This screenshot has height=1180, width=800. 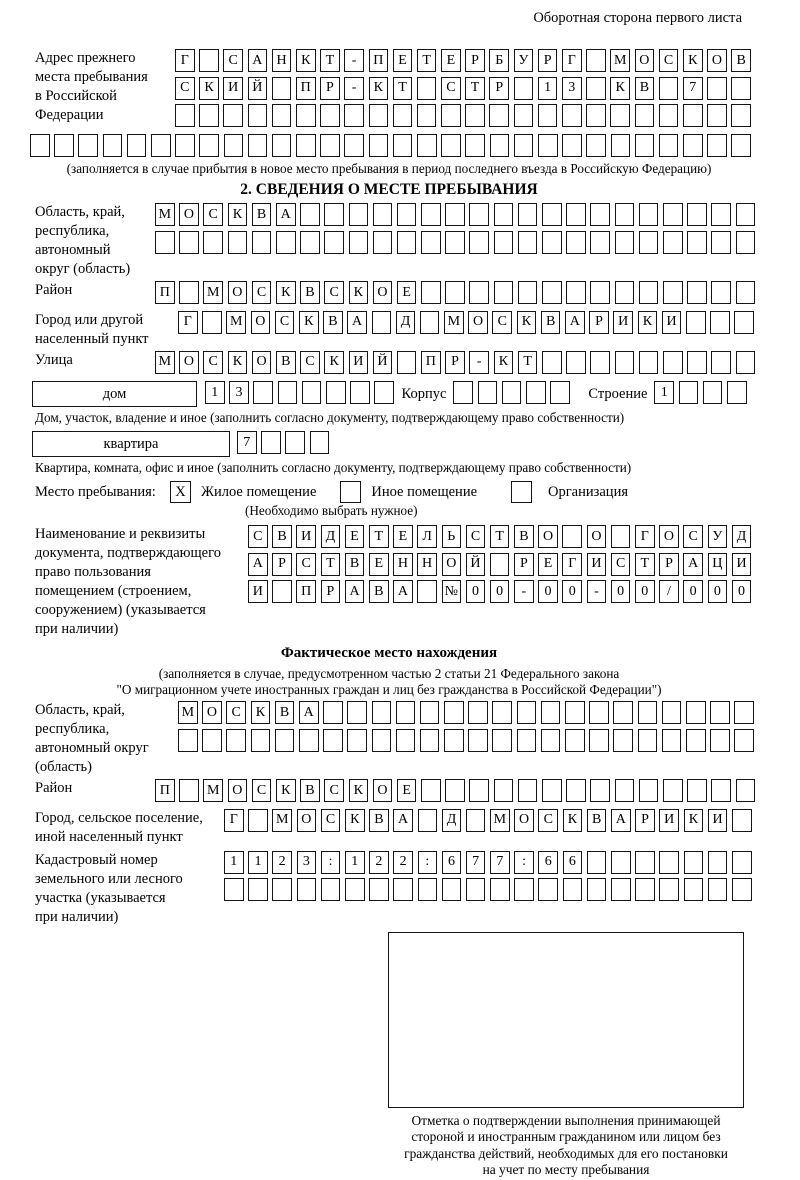 What do you see at coordinates (741, 536) in the screenshot?
I see `char-cell: Д` at bounding box center [741, 536].